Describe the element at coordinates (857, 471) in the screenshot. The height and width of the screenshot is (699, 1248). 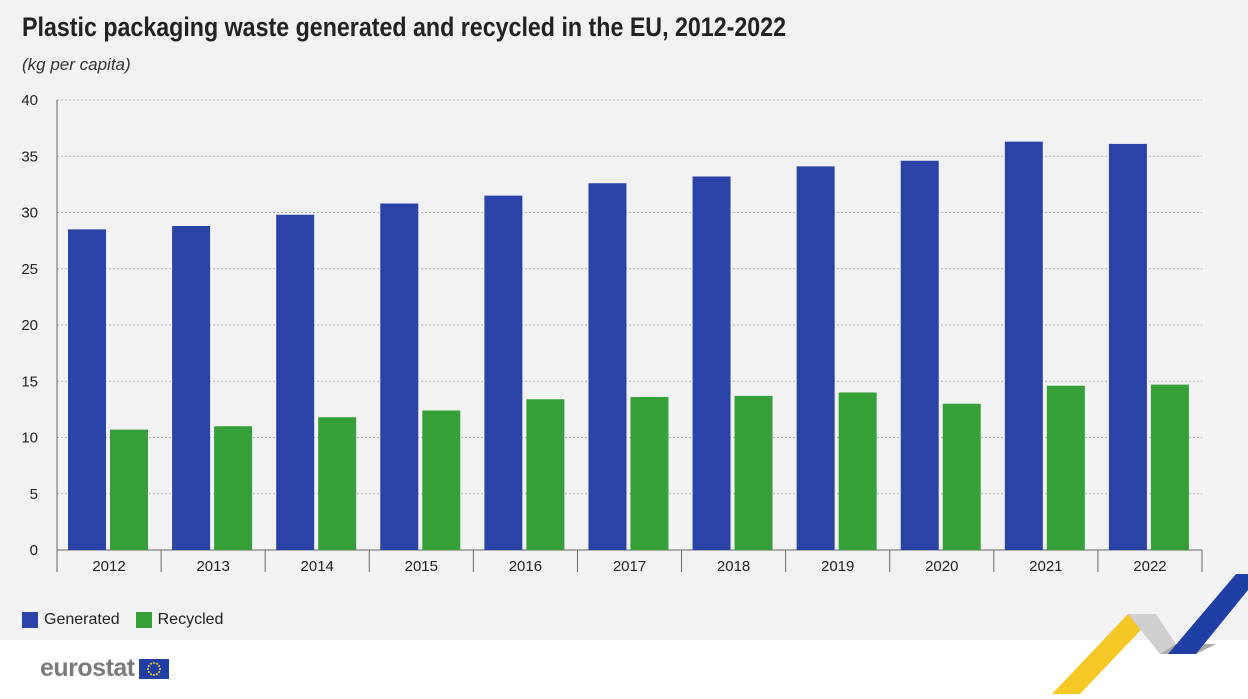
I see `bar-recycled-2019` at that location.